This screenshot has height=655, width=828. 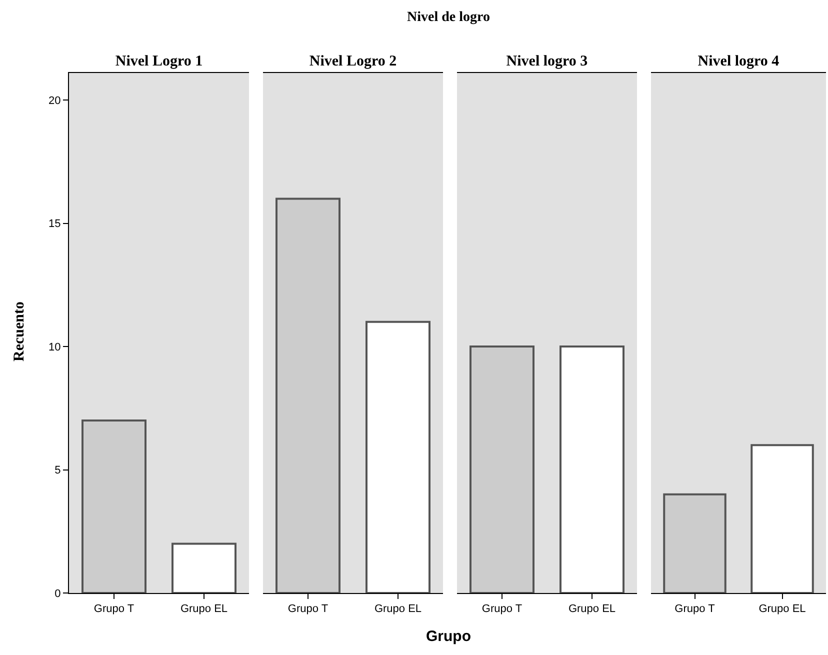 What do you see at coordinates (54, 100) in the screenshot?
I see `y-tick-label: 20` at bounding box center [54, 100].